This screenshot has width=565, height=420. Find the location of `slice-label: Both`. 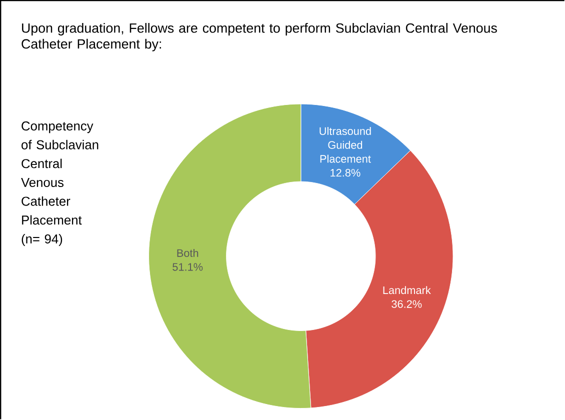

slice-label: Both is located at coordinates (187, 253).